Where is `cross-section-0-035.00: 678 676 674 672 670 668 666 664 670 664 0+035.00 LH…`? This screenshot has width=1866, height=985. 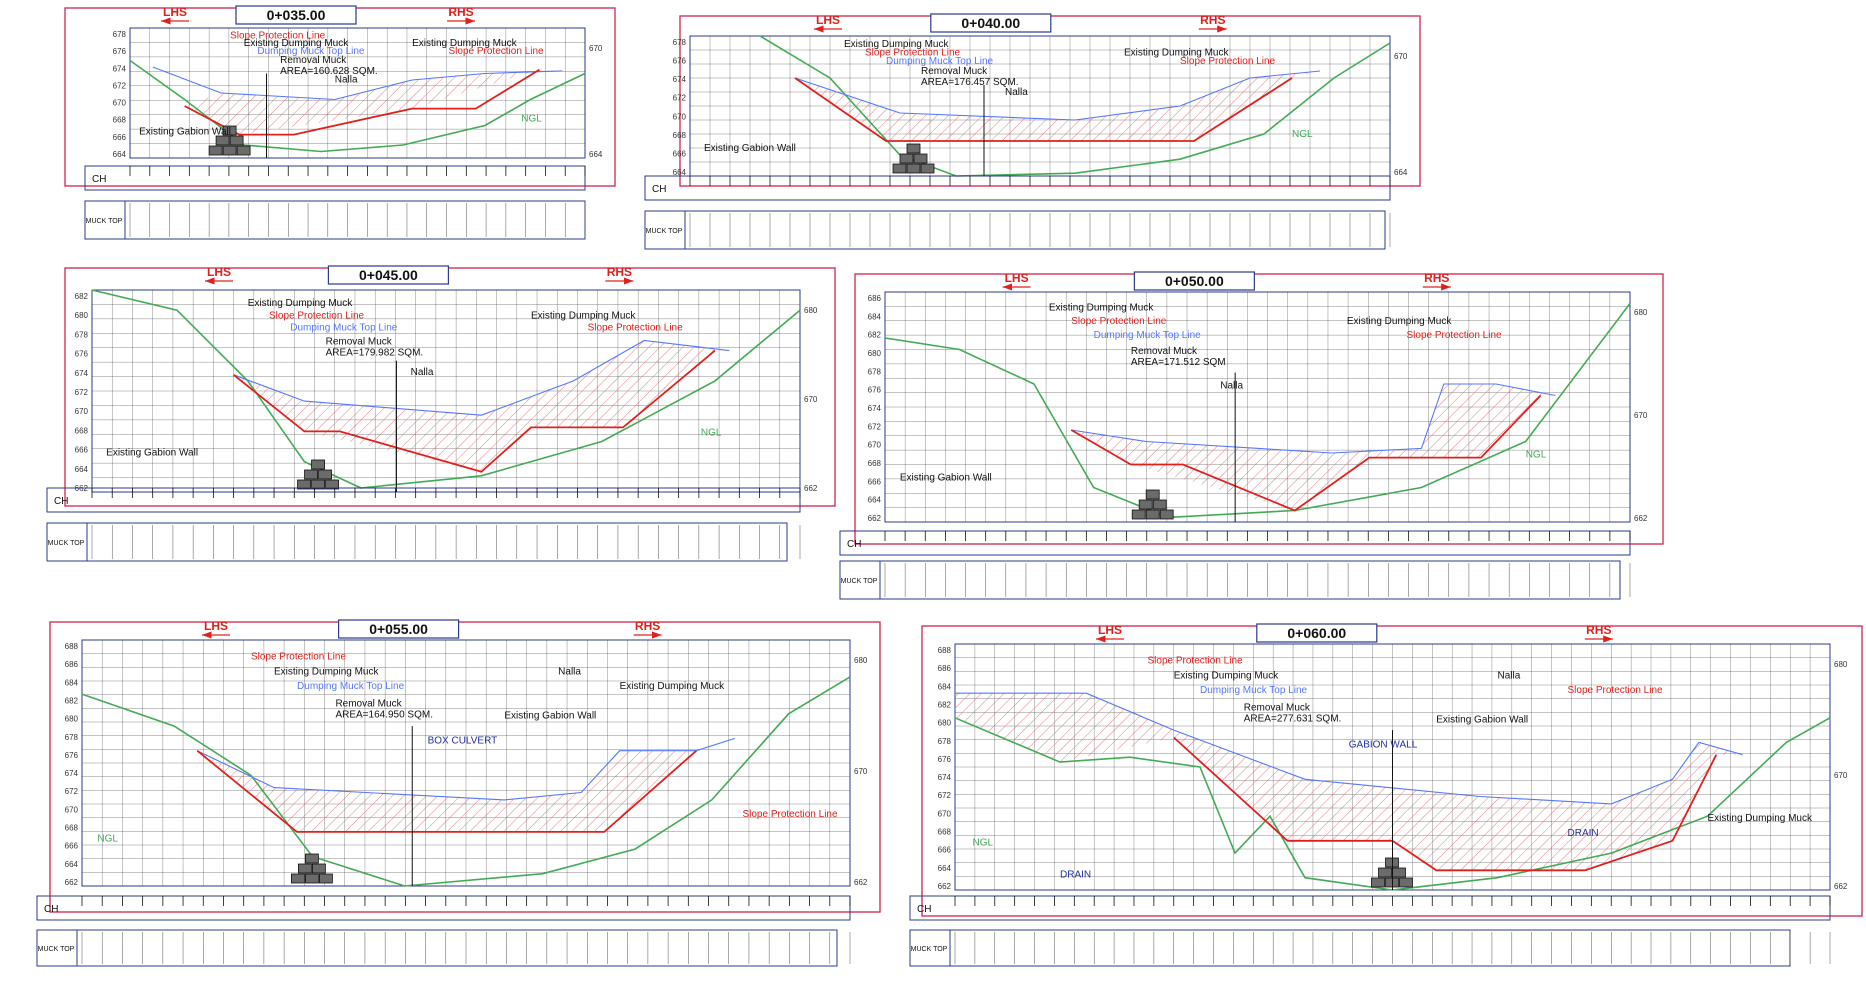
cross-section-0-035.00: 678 676 674 672 670 668 666 664 670 664 0+035.00 LH… is located at coordinates (340, 122).